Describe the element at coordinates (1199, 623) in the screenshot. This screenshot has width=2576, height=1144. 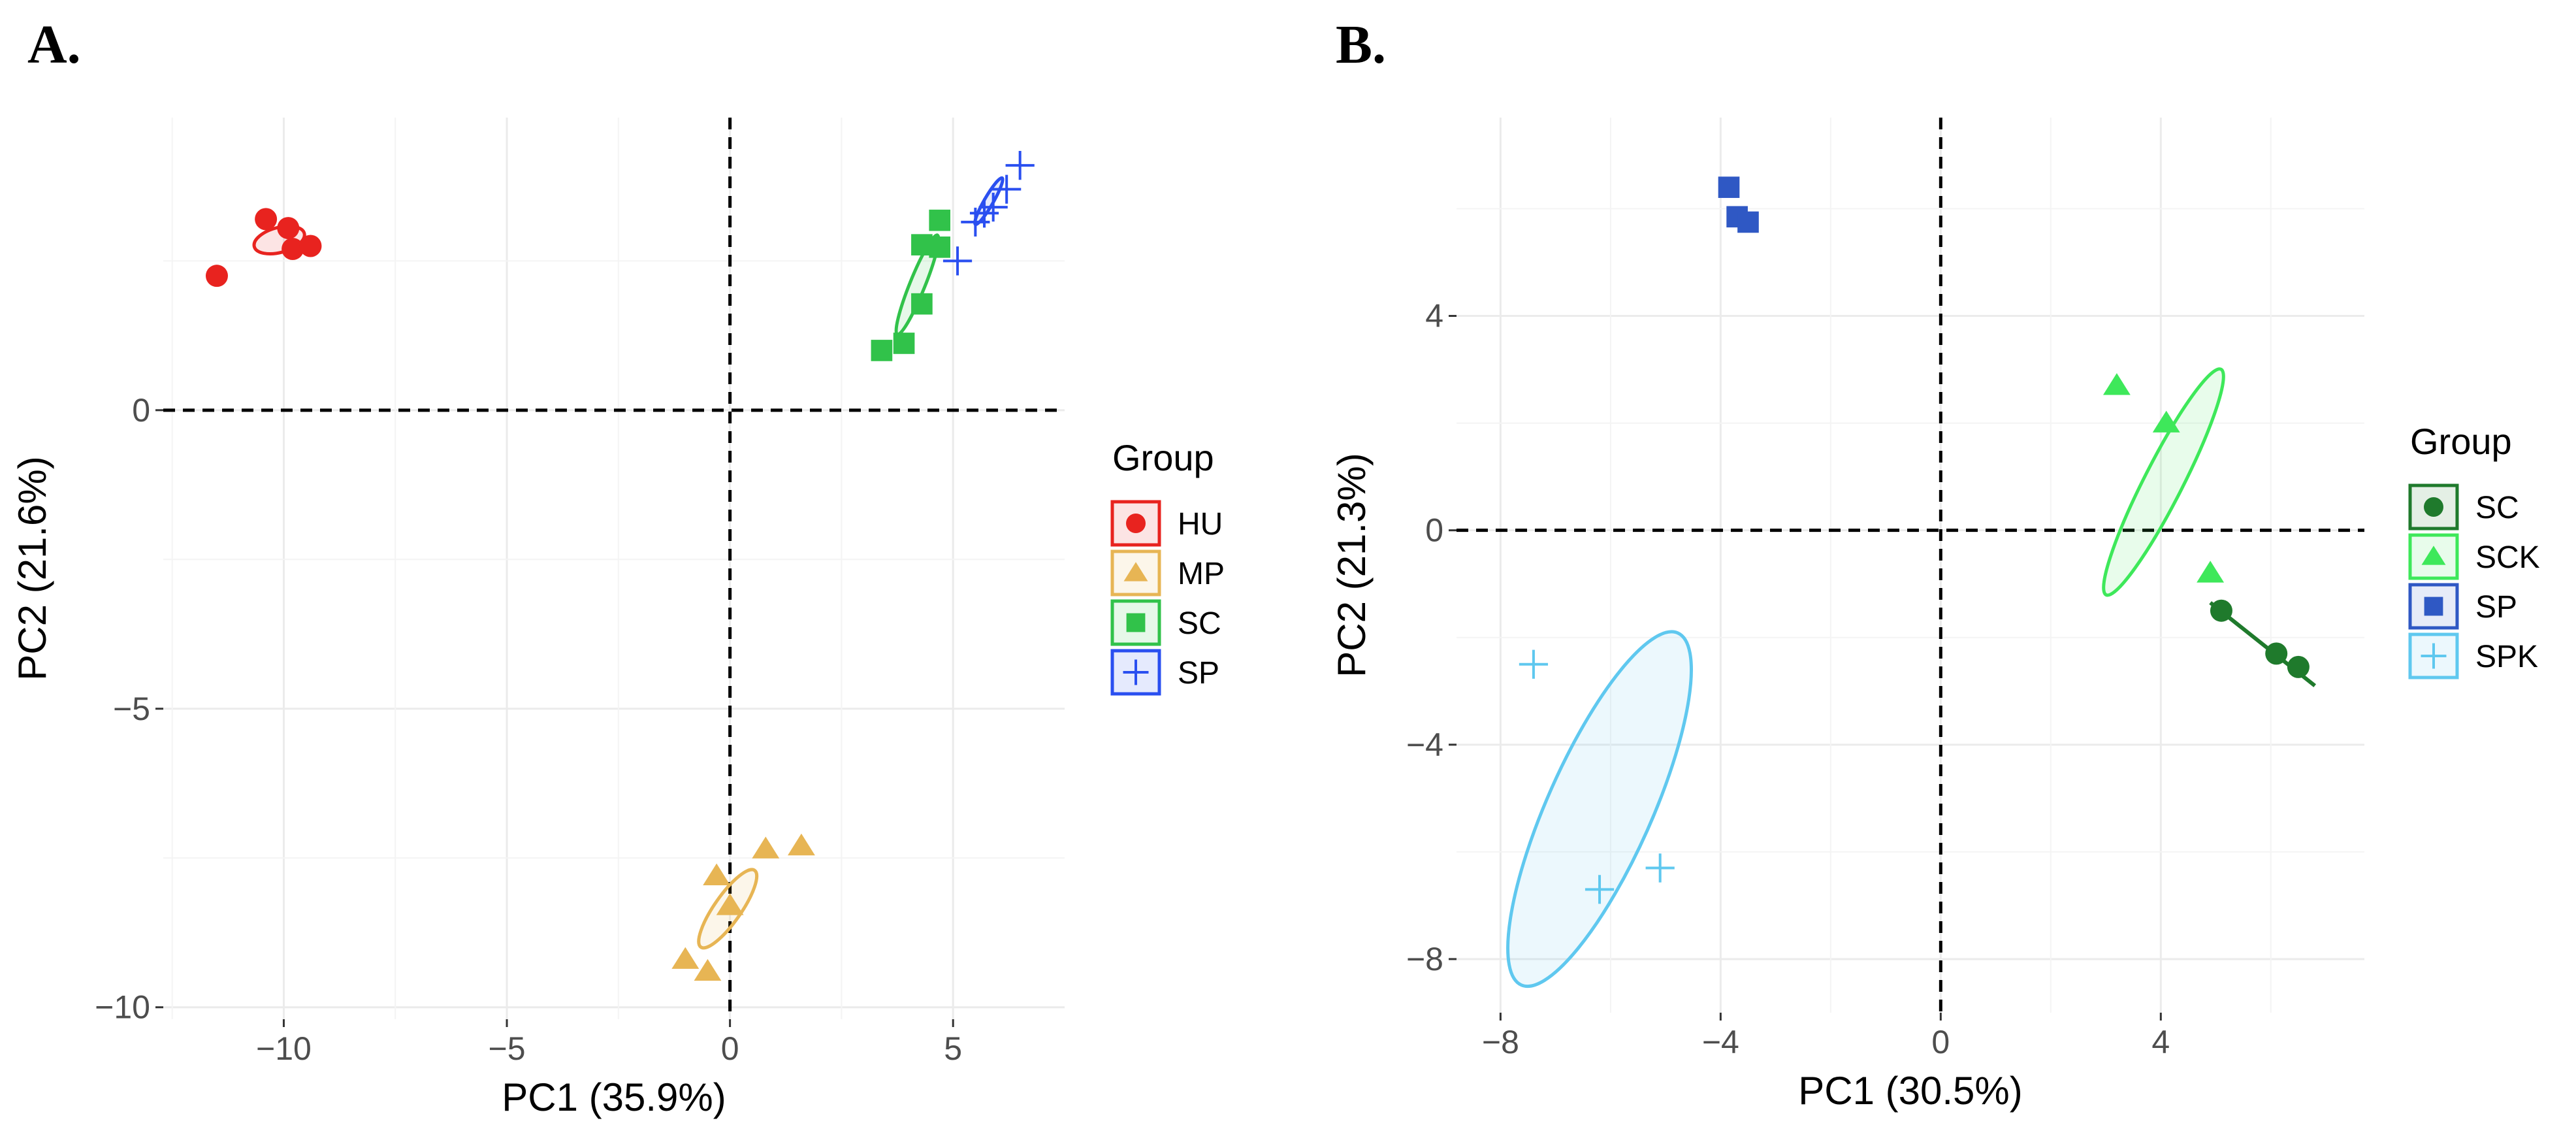
I see `a-legend-label-sc: SC` at that location.